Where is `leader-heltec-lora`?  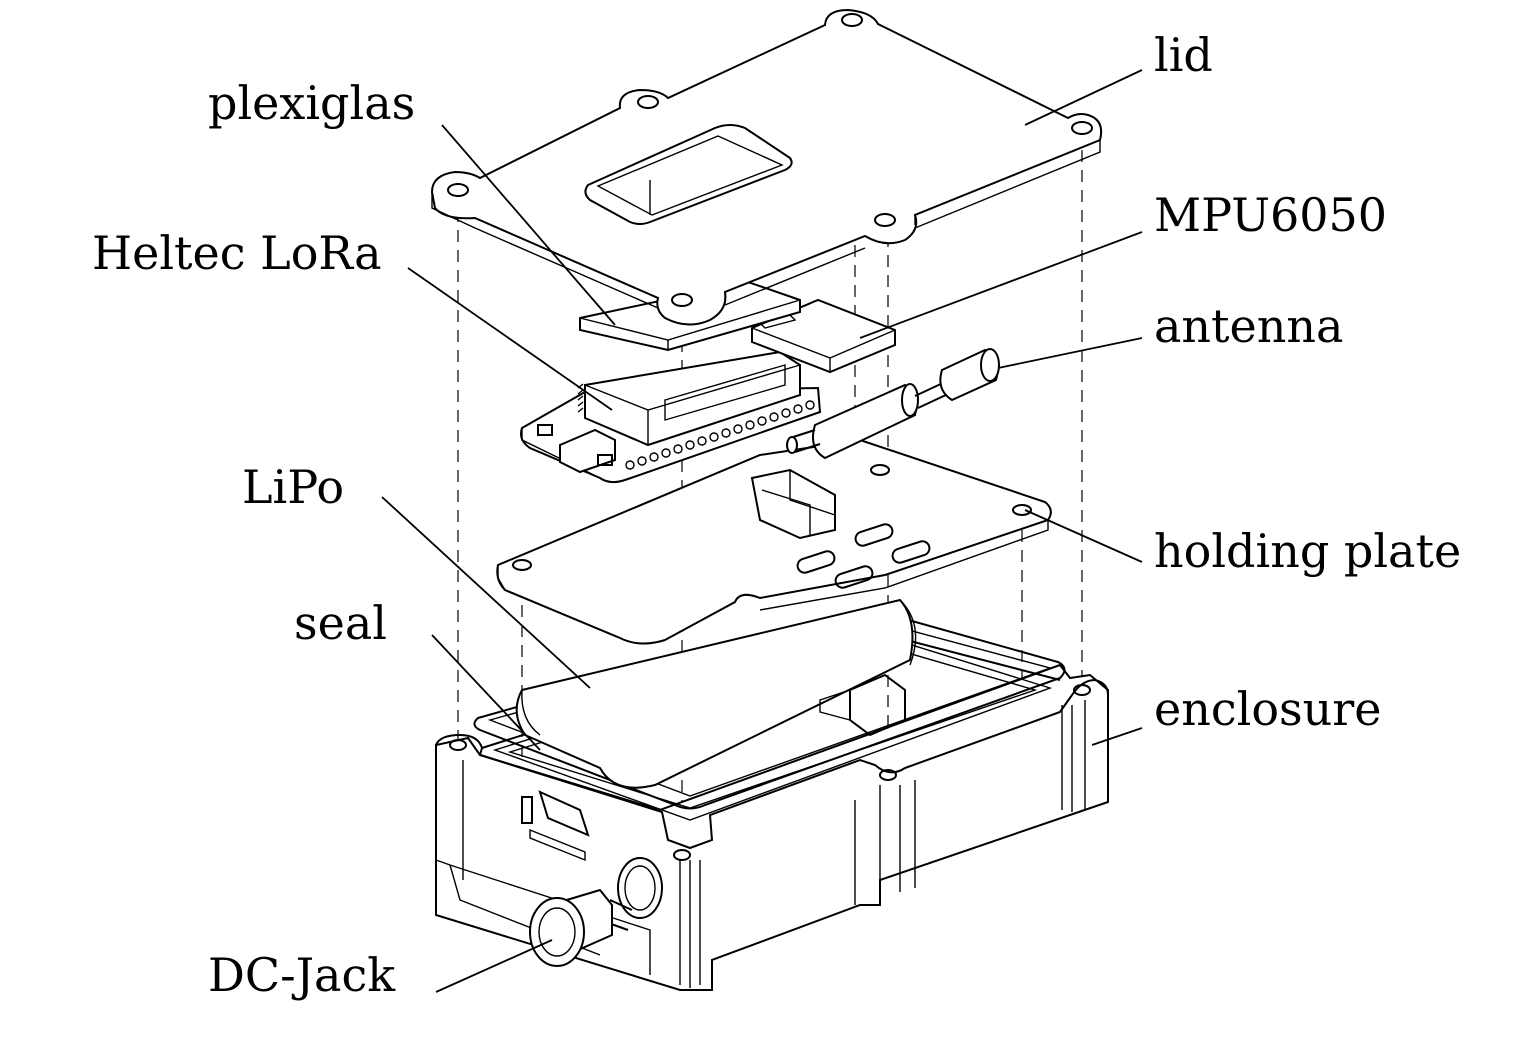 leader-heltec-lora is located at coordinates (510, 339).